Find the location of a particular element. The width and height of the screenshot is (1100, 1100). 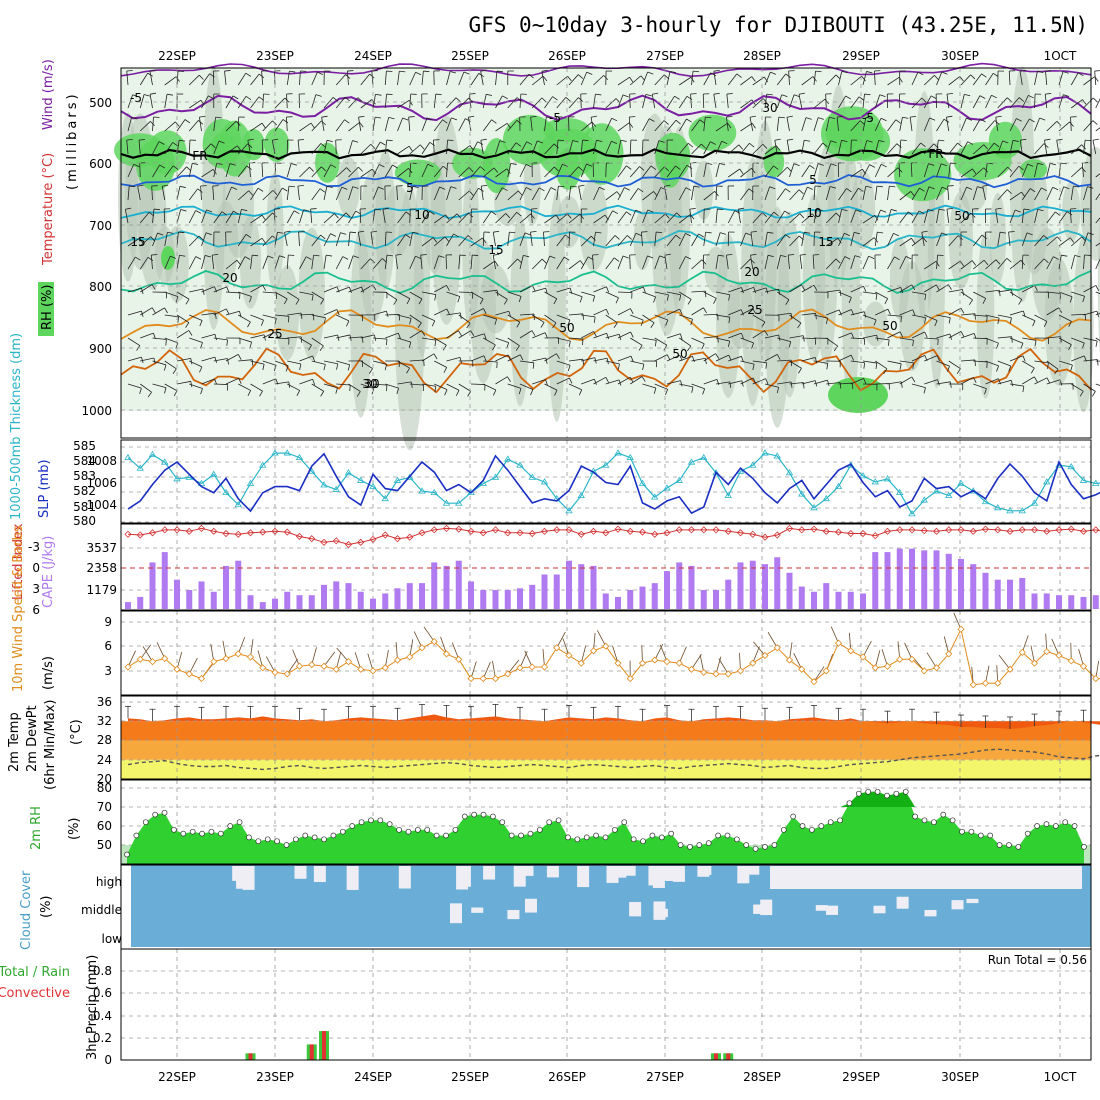

precip-bar-conv is located at coordinates (324, 1045).